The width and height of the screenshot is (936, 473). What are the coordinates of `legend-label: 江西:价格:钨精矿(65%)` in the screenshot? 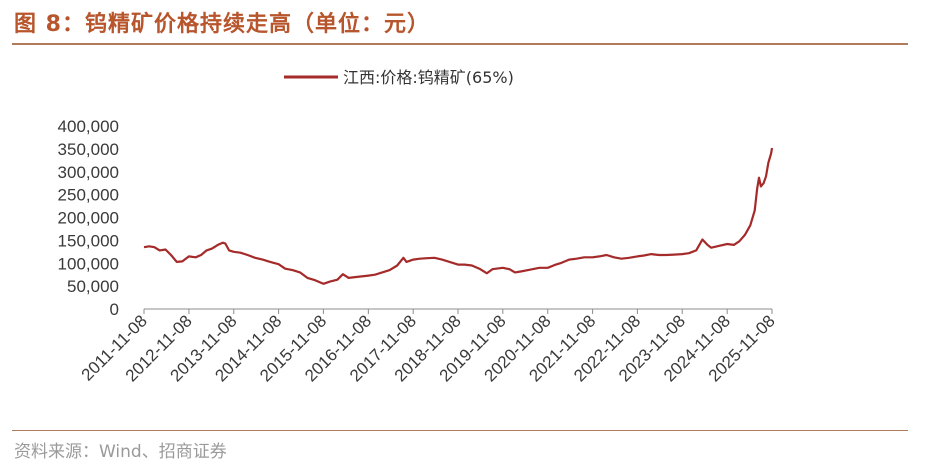 It's located at (428, 77).